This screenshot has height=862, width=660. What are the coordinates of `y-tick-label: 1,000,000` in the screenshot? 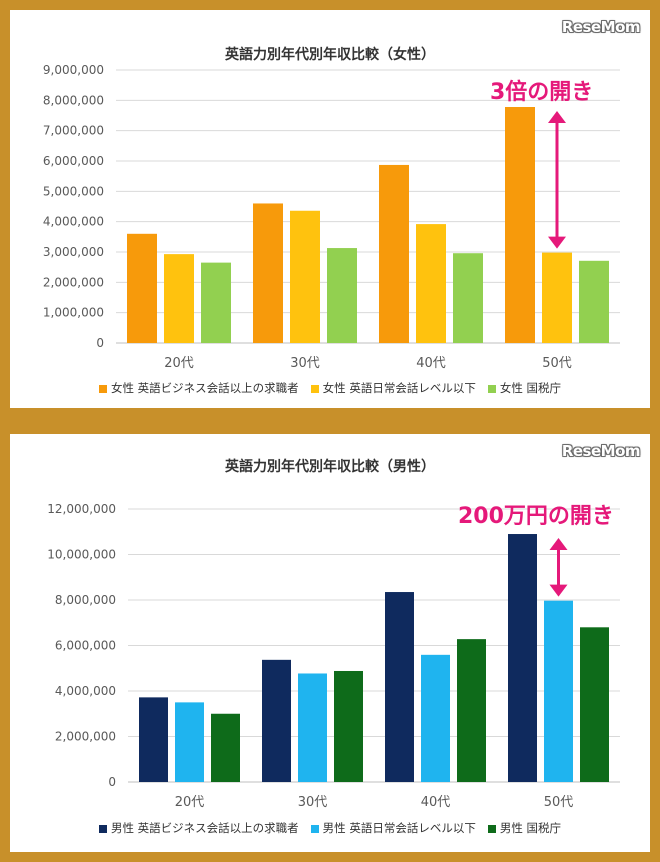 It's located at (73, 313).